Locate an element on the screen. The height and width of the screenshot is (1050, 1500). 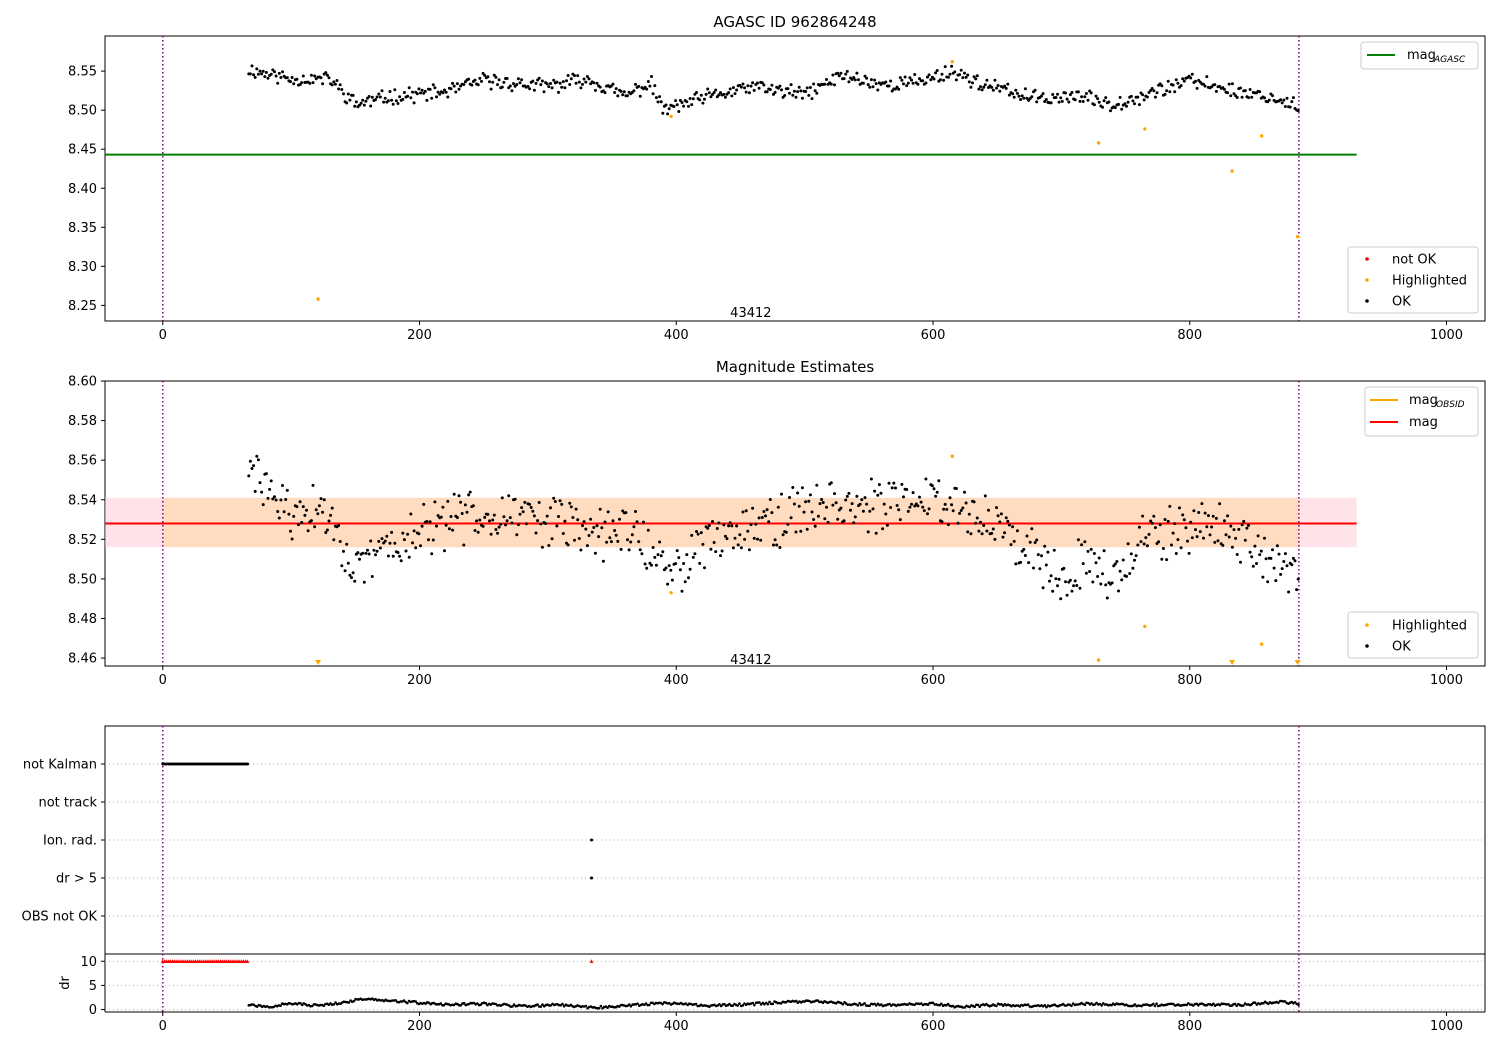
legend-box is located at coordinates (1413, 280).